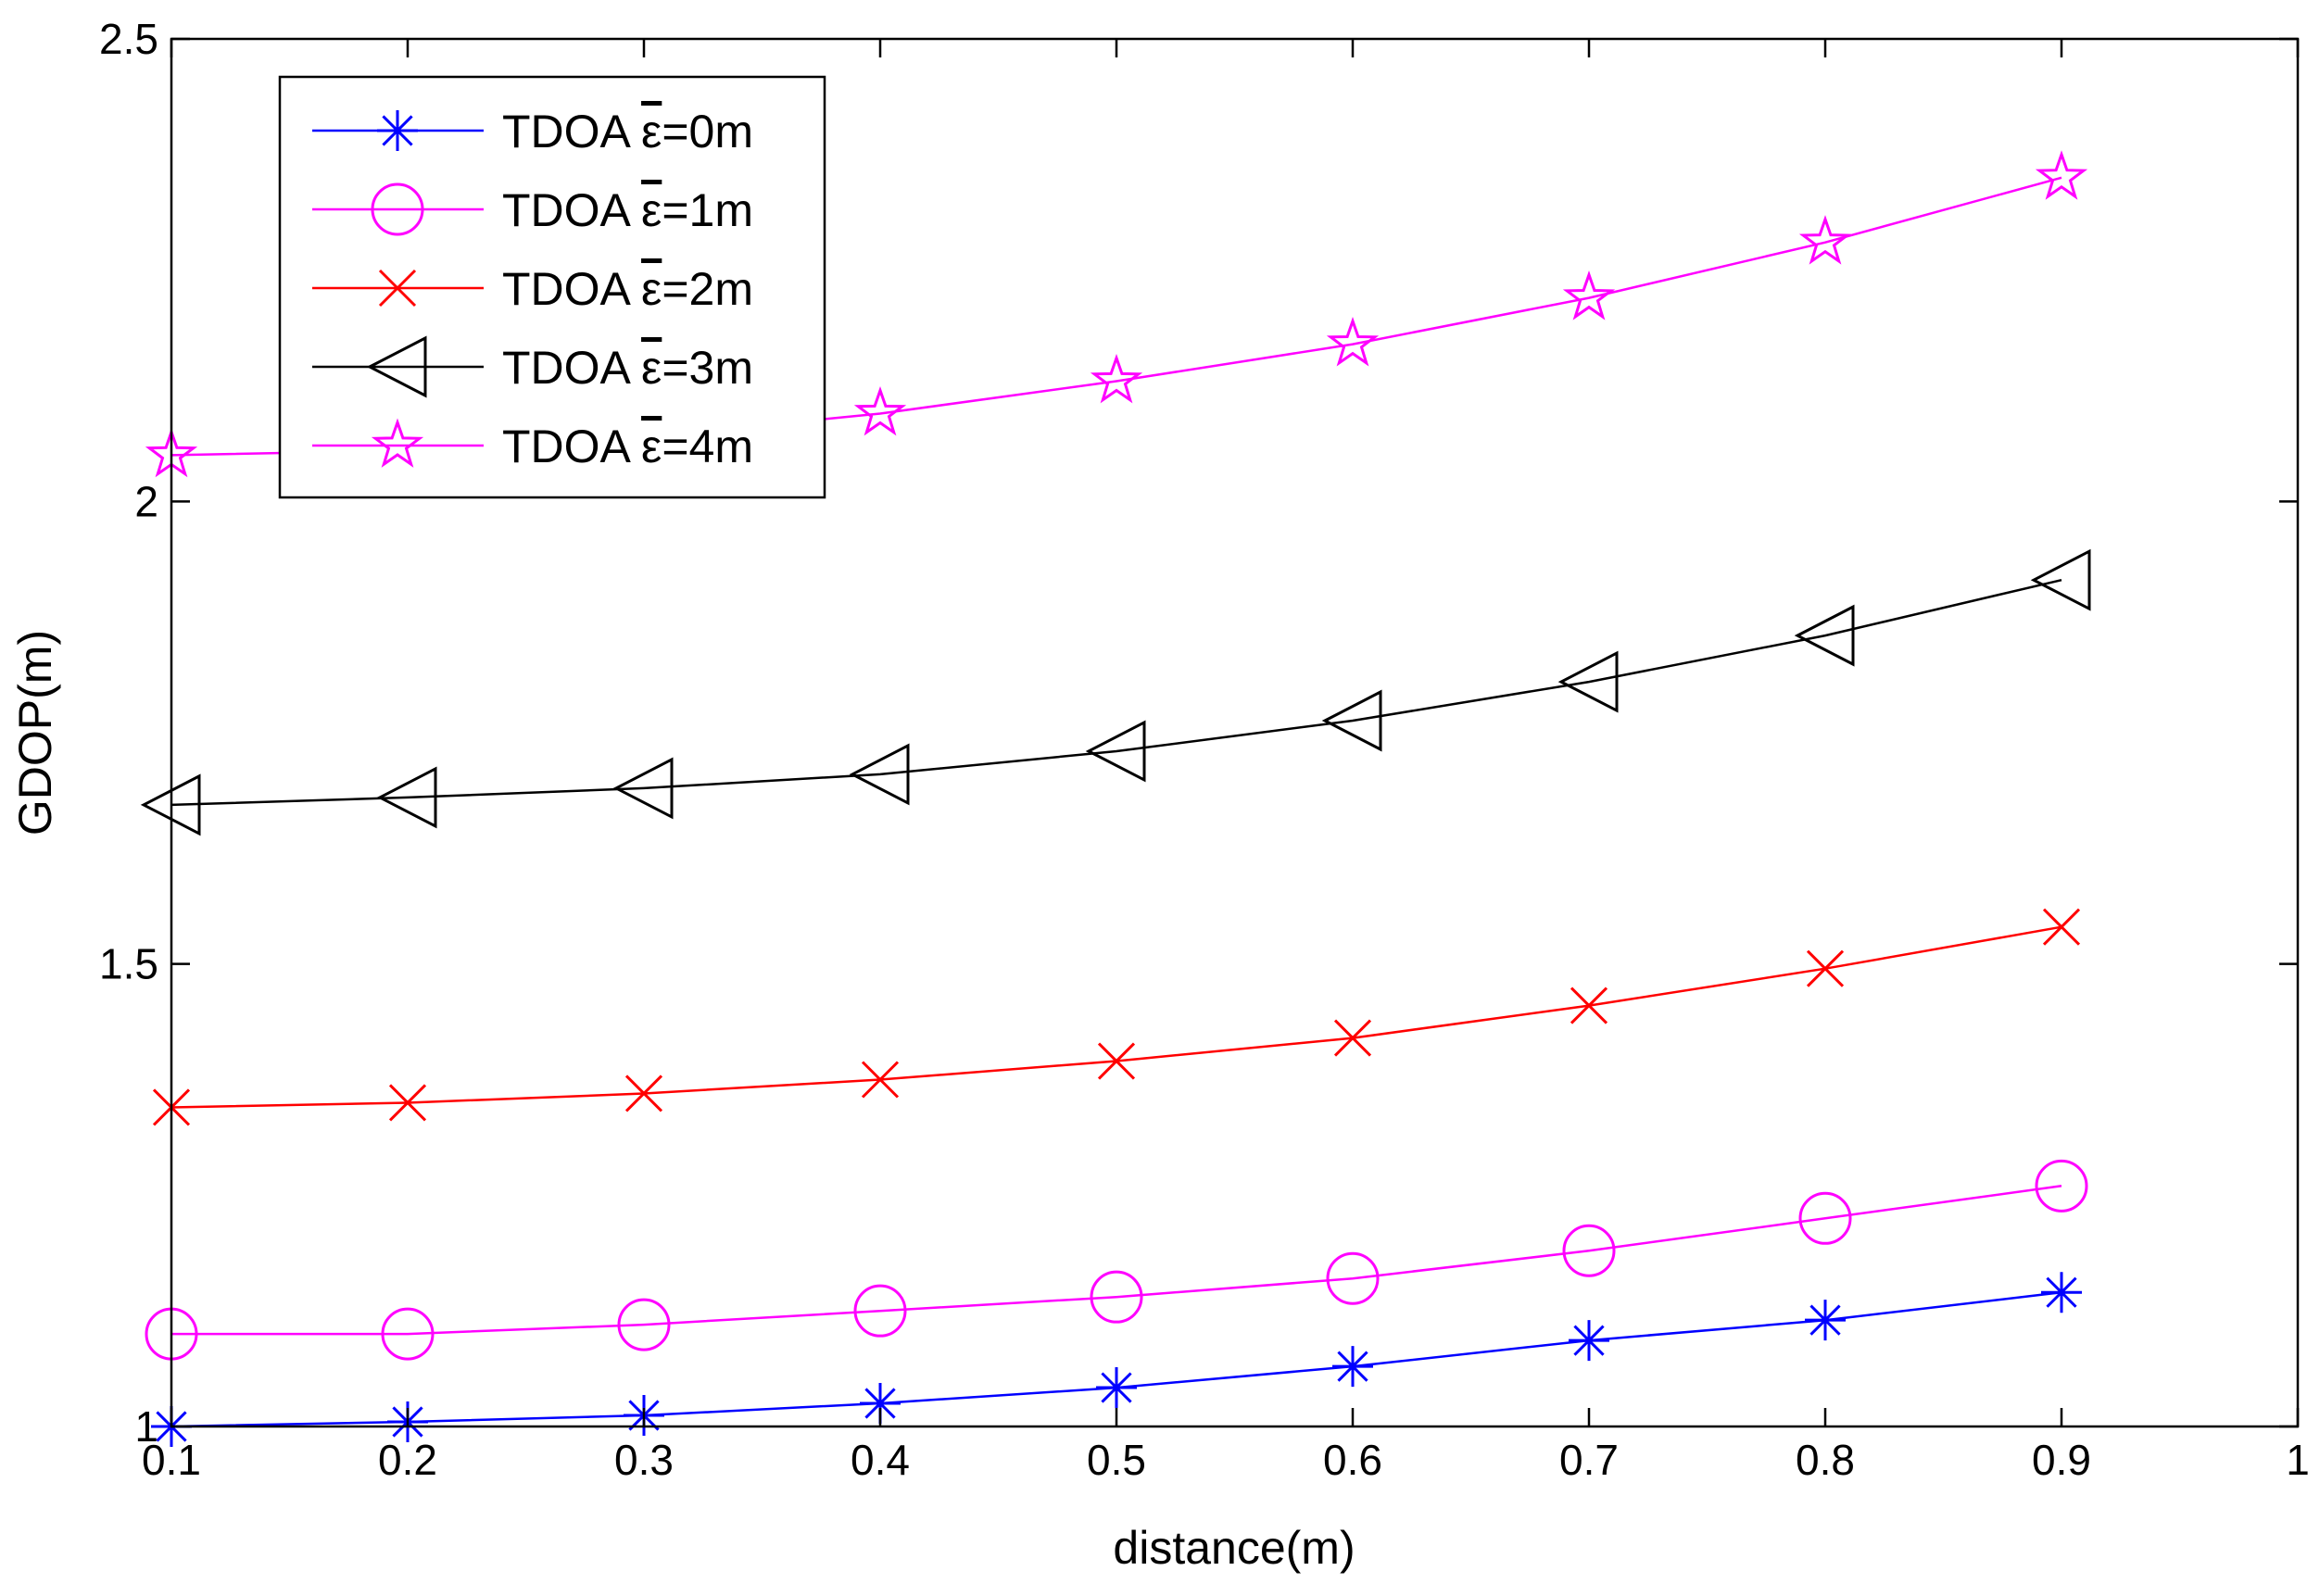 The image size is (2320, 1596). What do you see at coordinates (708, 368) in the screenshot?
I see `legend-label-suffix: =3m` at bounding box center [708, 368].